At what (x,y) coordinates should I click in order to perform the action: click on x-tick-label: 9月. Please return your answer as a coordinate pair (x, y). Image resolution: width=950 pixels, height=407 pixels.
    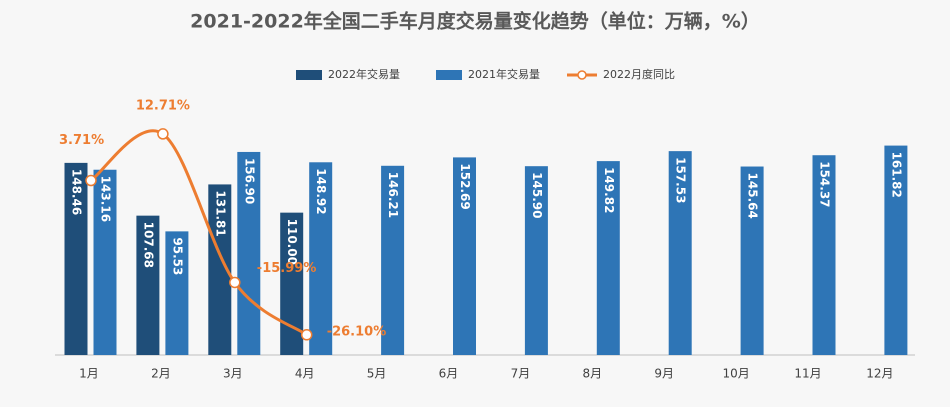
    Looking at the image, I should click on (664, 374).